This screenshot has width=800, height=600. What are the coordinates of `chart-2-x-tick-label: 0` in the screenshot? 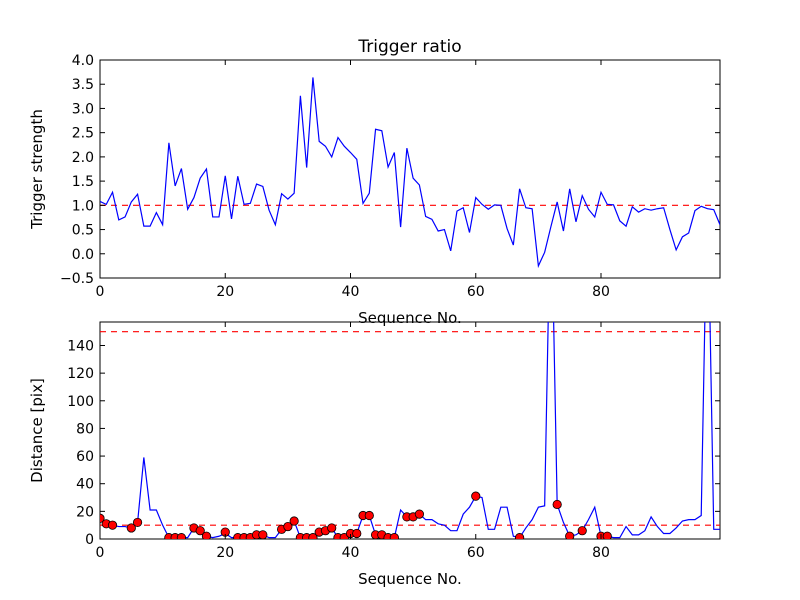 It's located at (100, 553).